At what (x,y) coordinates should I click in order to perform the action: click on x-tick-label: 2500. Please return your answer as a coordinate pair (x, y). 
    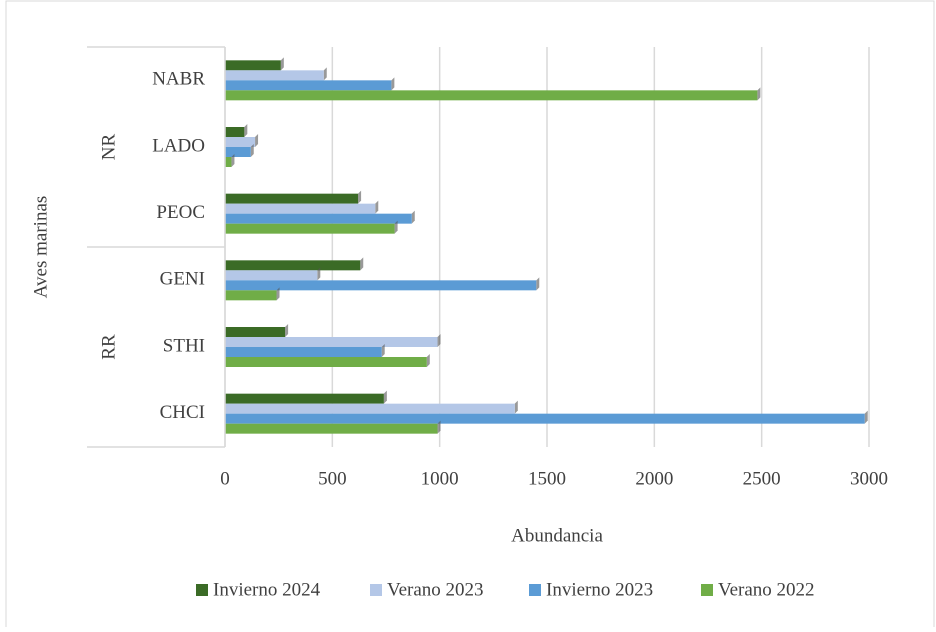
    Looking at the image, I should click on (762, 478).